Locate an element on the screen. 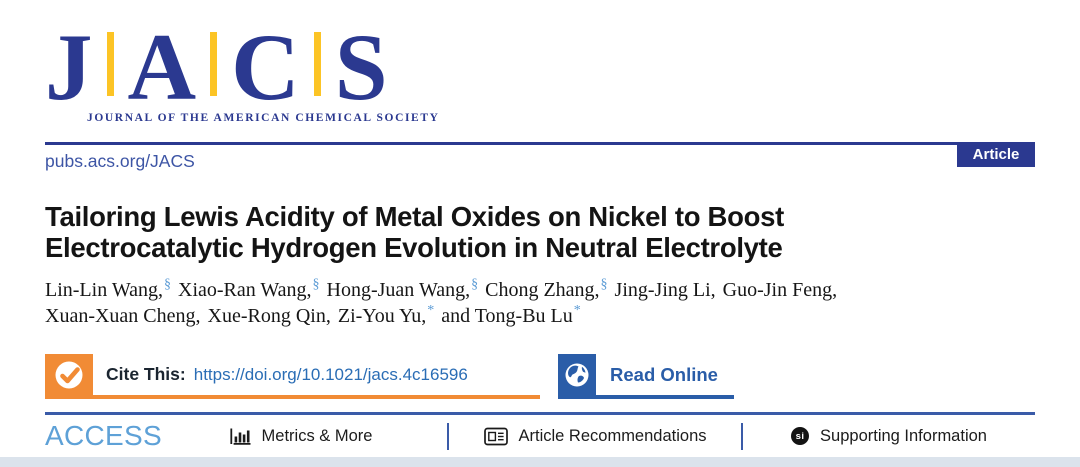 The image size is (1080, 467). read-online-button: Read Online is located at coordinates (646, 377).